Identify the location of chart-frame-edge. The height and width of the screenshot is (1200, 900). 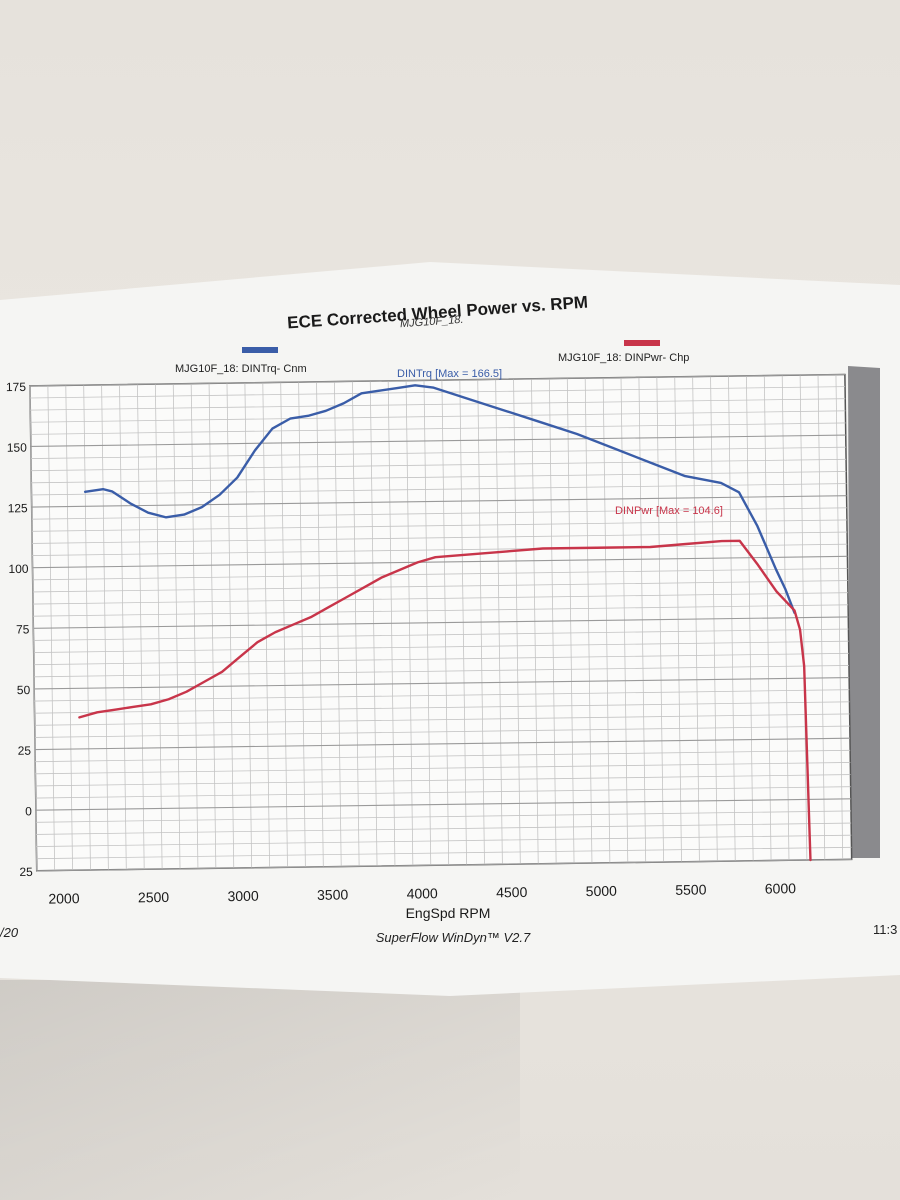
(864, 612).